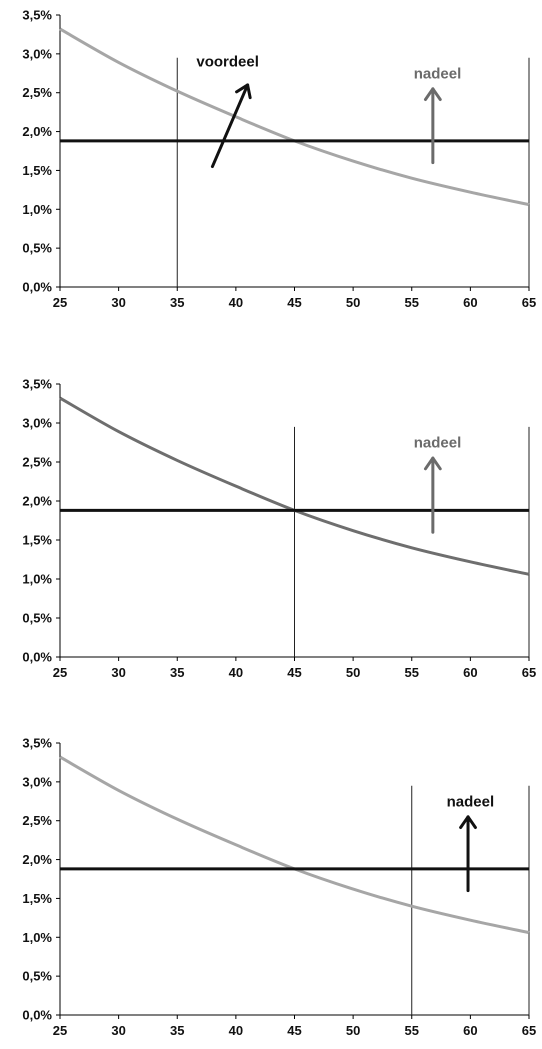 The height and width of the screenshot is (1049, 542). What do you see at coordinates (243, 91) in the screenshot?
I see `annotation-voordeel-arrow-head` at bounding box center [243, 91].